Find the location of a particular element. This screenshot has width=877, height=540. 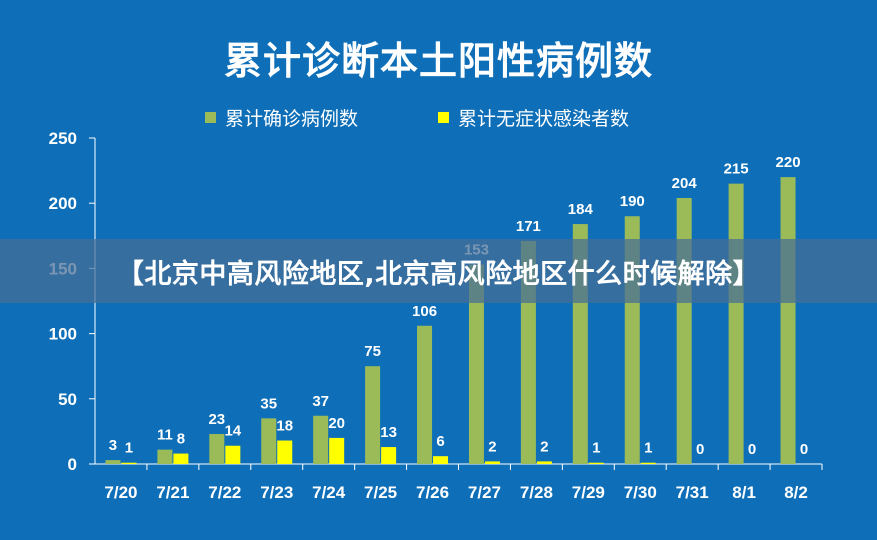

x-tick-label: 7/26 is located at coordinates (432, 492).